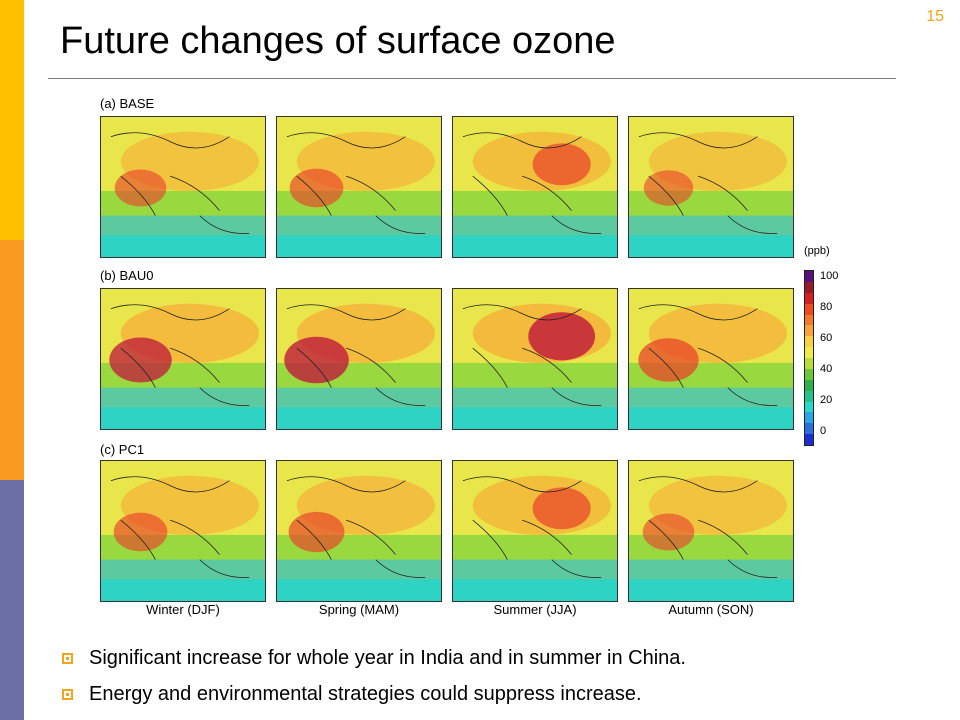 This screenshot has height=720, width=960. What do you see at coordinates (711, 187) in the screenshot?
I see `ozone-map-base-autumn` at bounding box center [711, 187].